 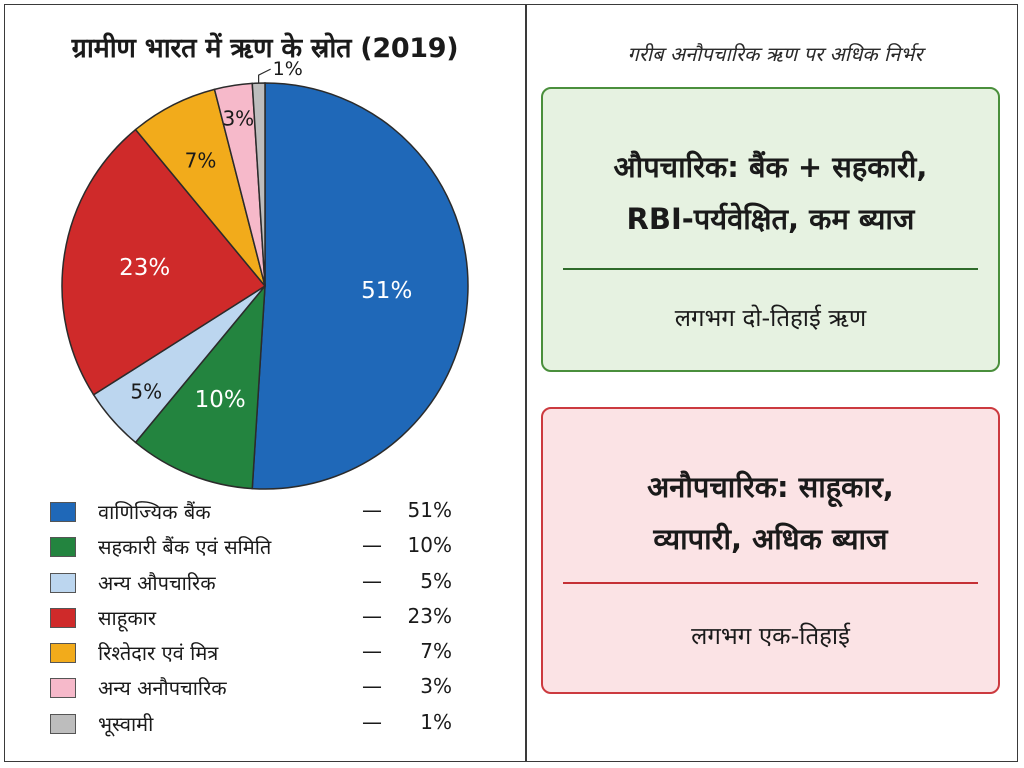 I want to click on pie-slice-cooperatives, so click(x=200, y=386).